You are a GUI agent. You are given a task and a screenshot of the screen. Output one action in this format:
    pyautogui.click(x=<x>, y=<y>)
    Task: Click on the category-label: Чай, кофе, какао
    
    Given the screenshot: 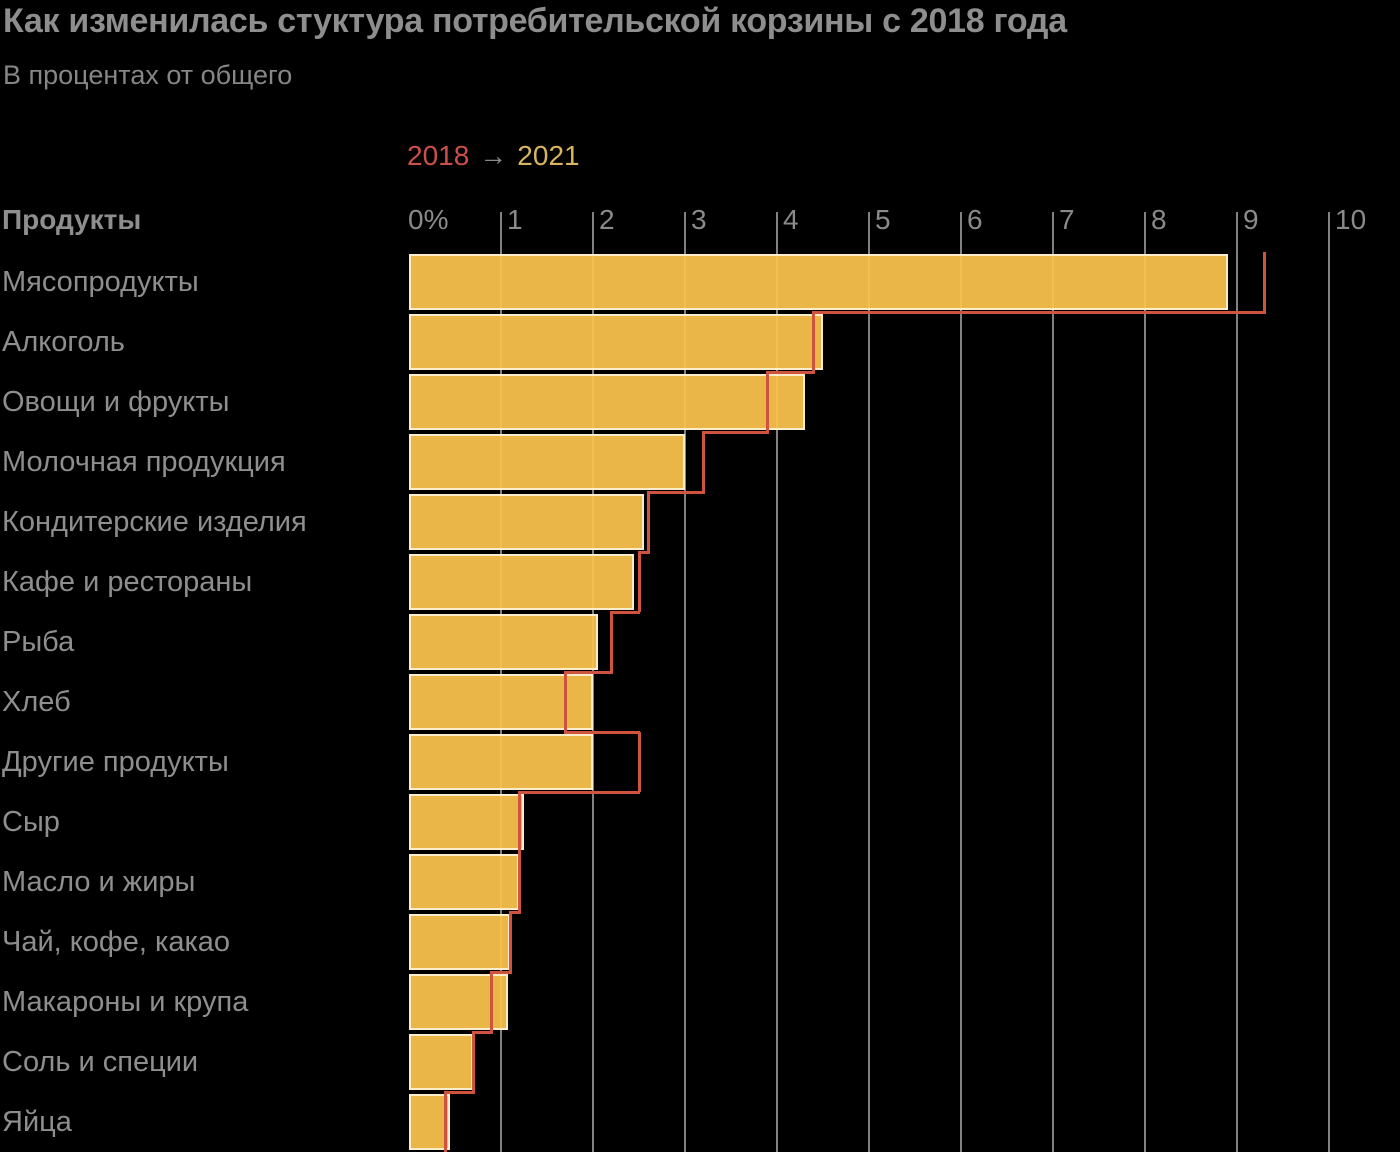 What is the action you would take?
    pyautogui.click(x=116, y=942)
    